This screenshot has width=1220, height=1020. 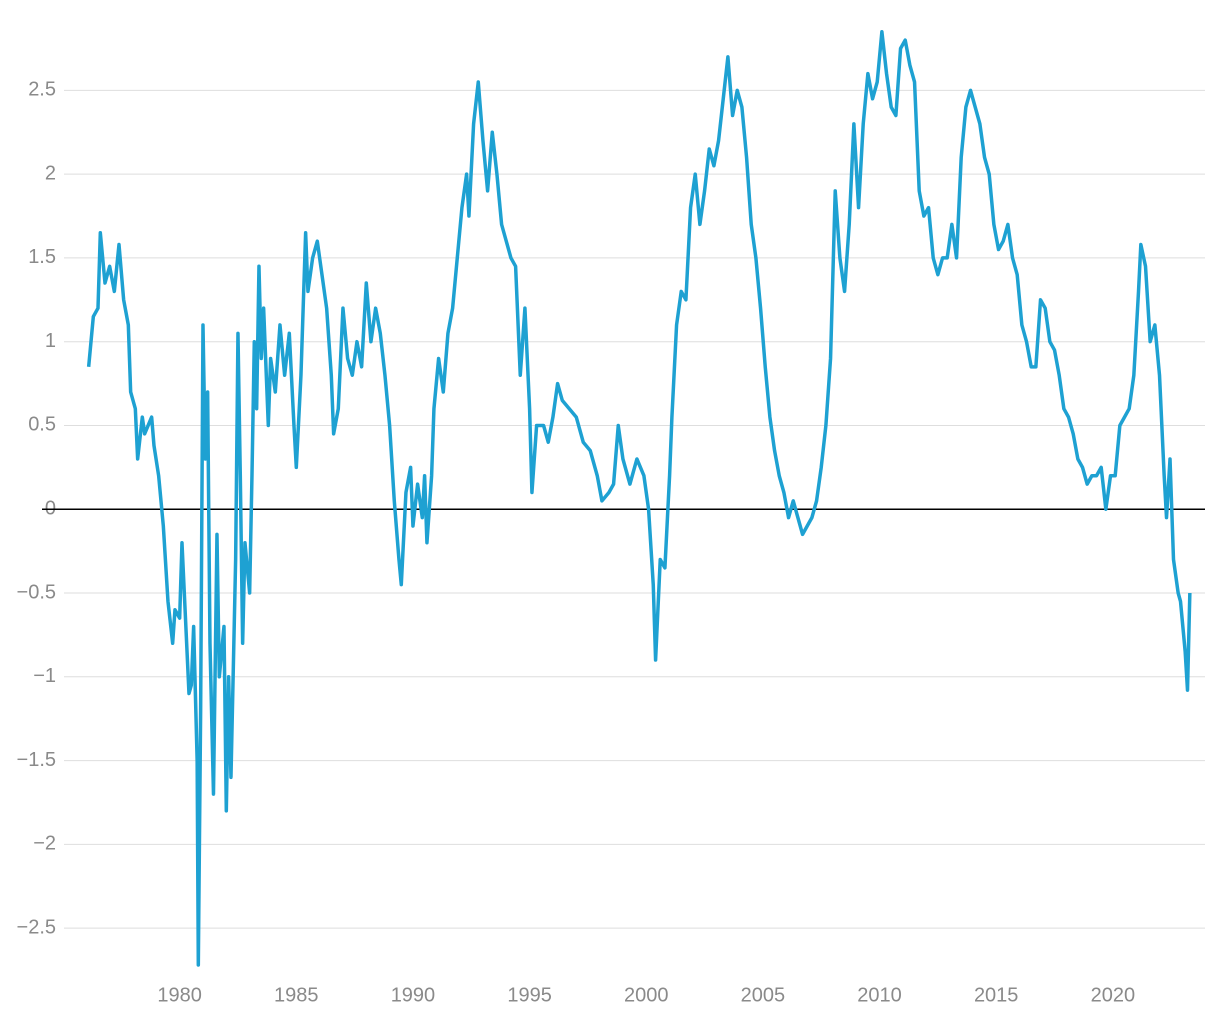 I want to click on y-tick-label: 2.5, so click(x=42, y=90).